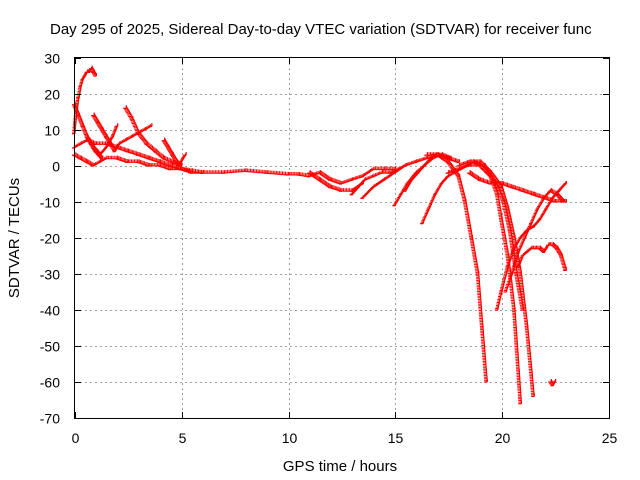 Image resolution: width=640 pixels, height=480 pixels. Describe the element at coordinates (56, 167) in the screenshot. I see `y-tick-label: 0` at that location.